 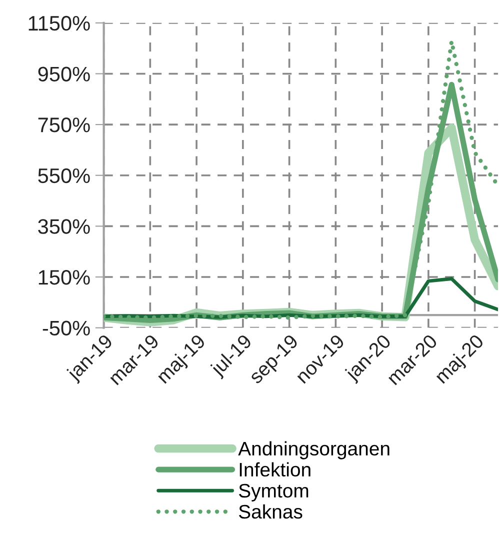 What do you see at coordinates (66, 328) in the screenshot?
I see `y-tick-label: -50%` at bounding box center [66, 328].